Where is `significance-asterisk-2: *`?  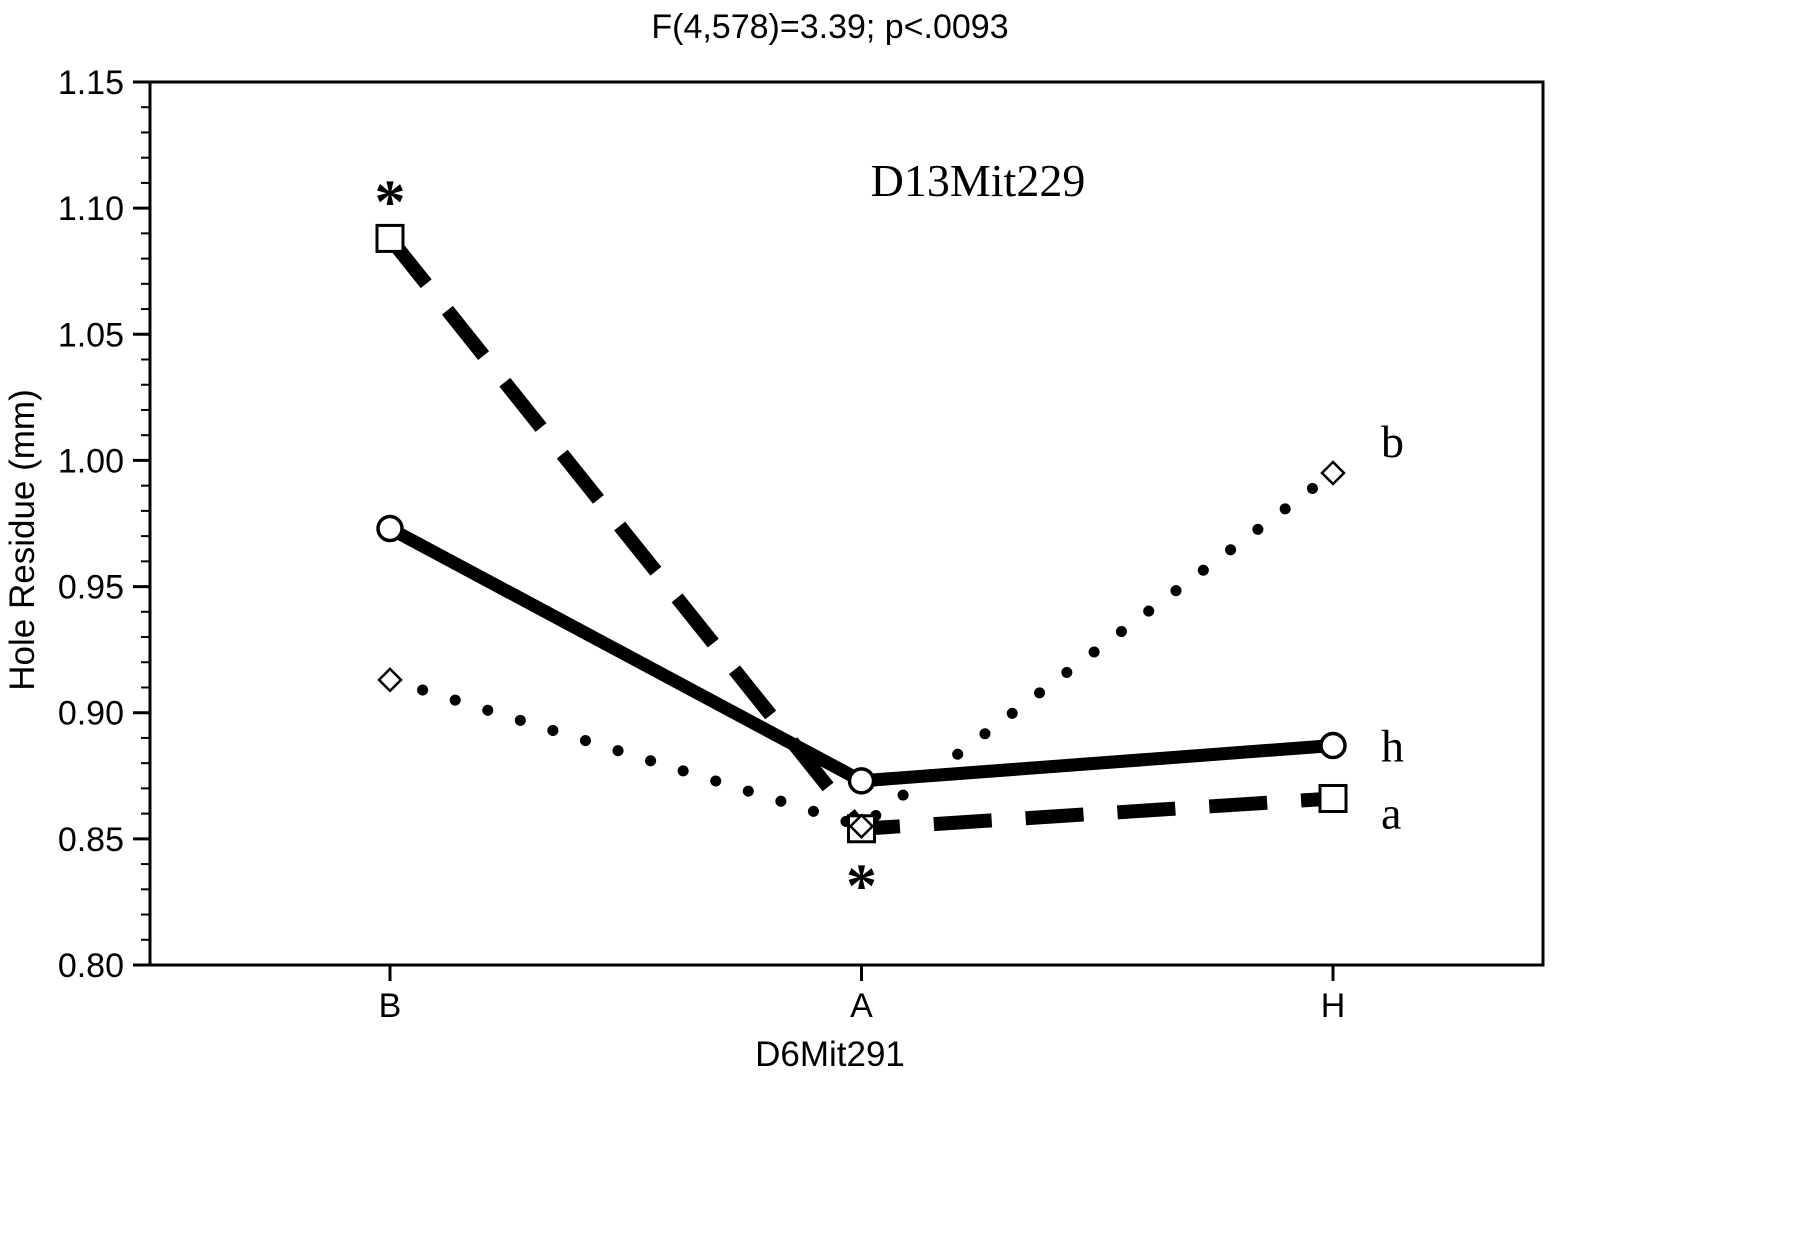 significance-asterisk-2: * is located at coordinates (861, 886).